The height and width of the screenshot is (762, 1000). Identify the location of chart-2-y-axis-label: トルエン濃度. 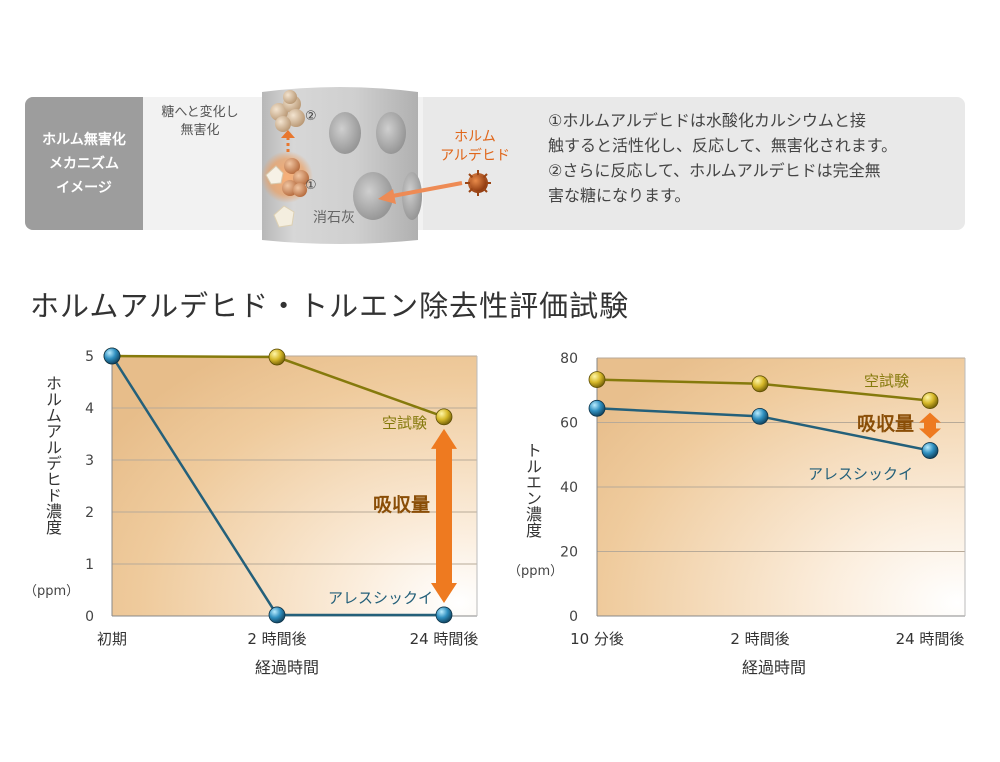
(532, 490).